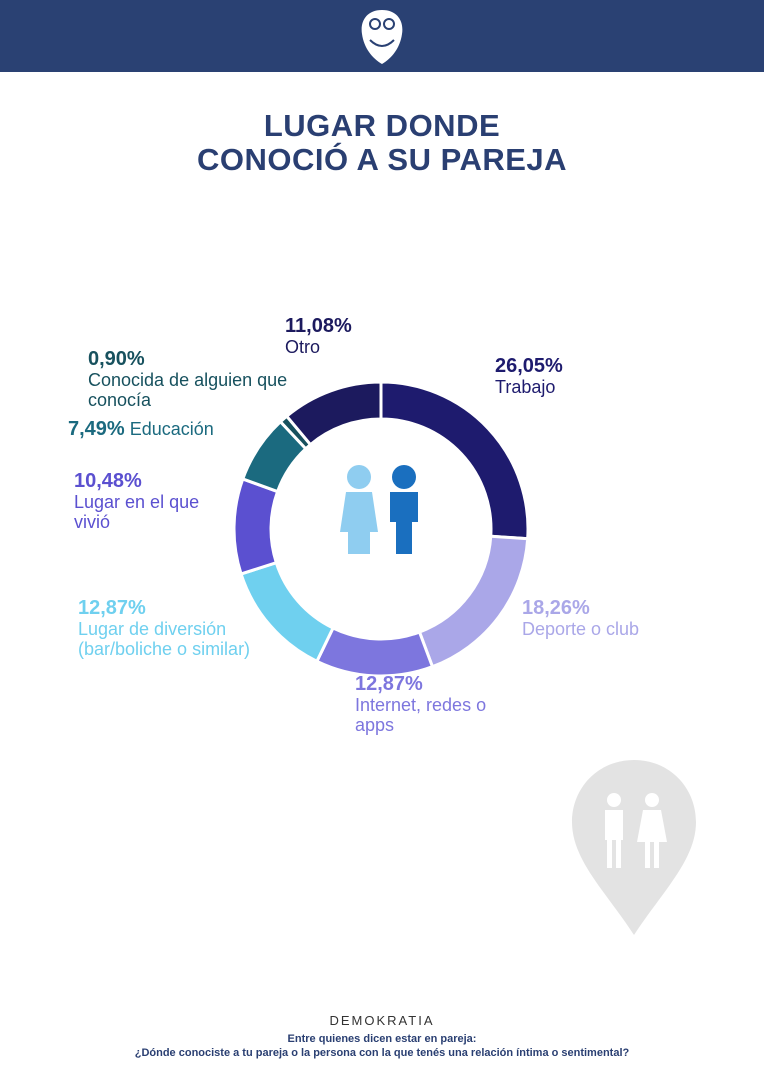 The image size is (764, 1080). Describe the element at coordinates (421, 715) in the screenshot. I see `category-label: Internet, redes o apps` at that location.